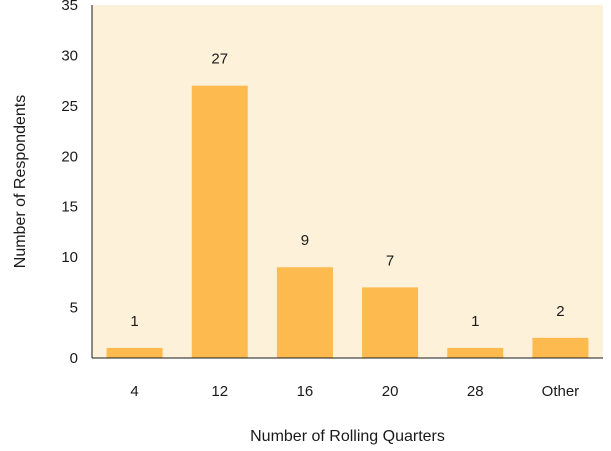  What do you see at coordinates (219, 59) in the screenshot?
I see `data-label-12: 27` at bounding box center [219, 59].